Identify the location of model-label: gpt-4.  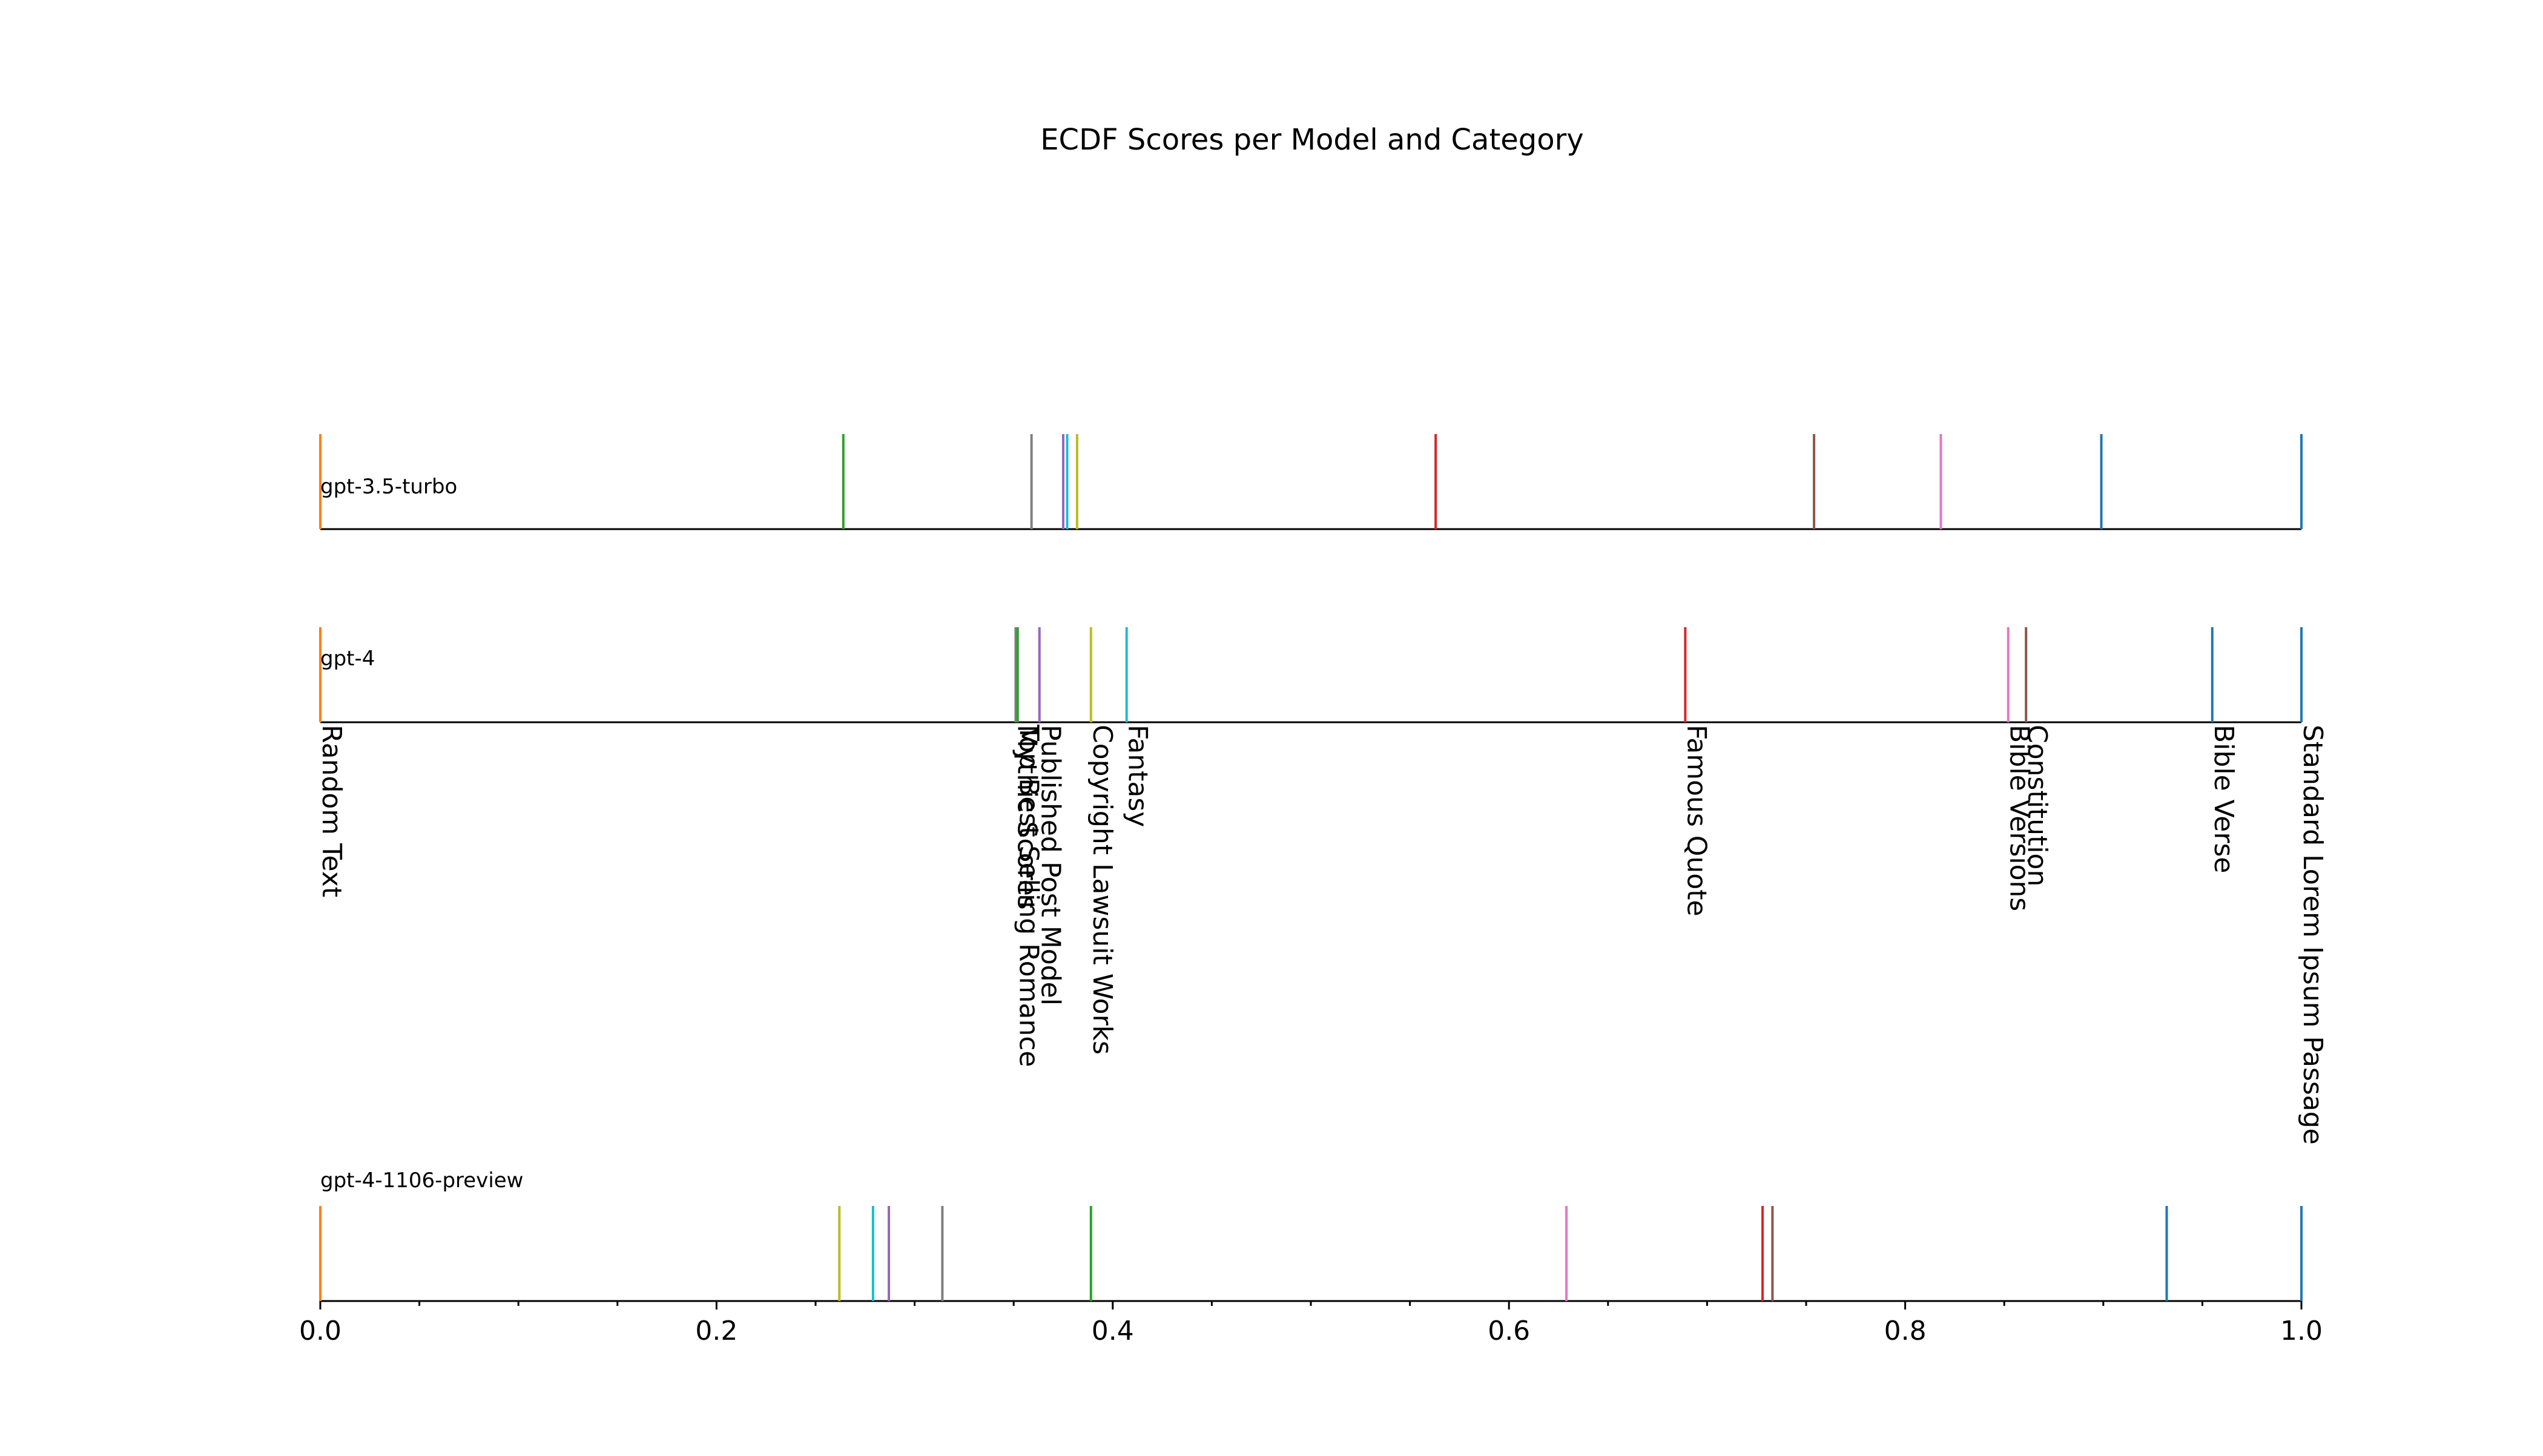
(348, 659).